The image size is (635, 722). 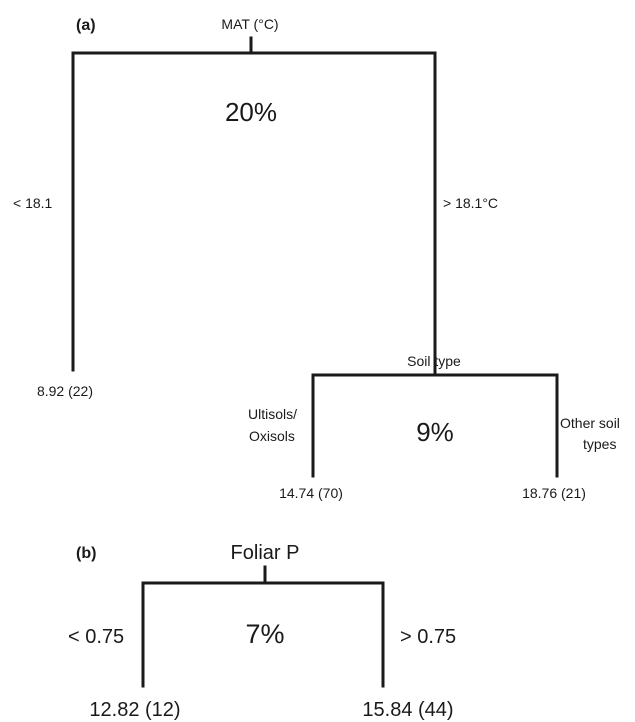 What do you see at coordinates (428, 637) in the screenshot?
I see `panel-b-right-branch-label: > 0.75` at bounding box center [428, 637].